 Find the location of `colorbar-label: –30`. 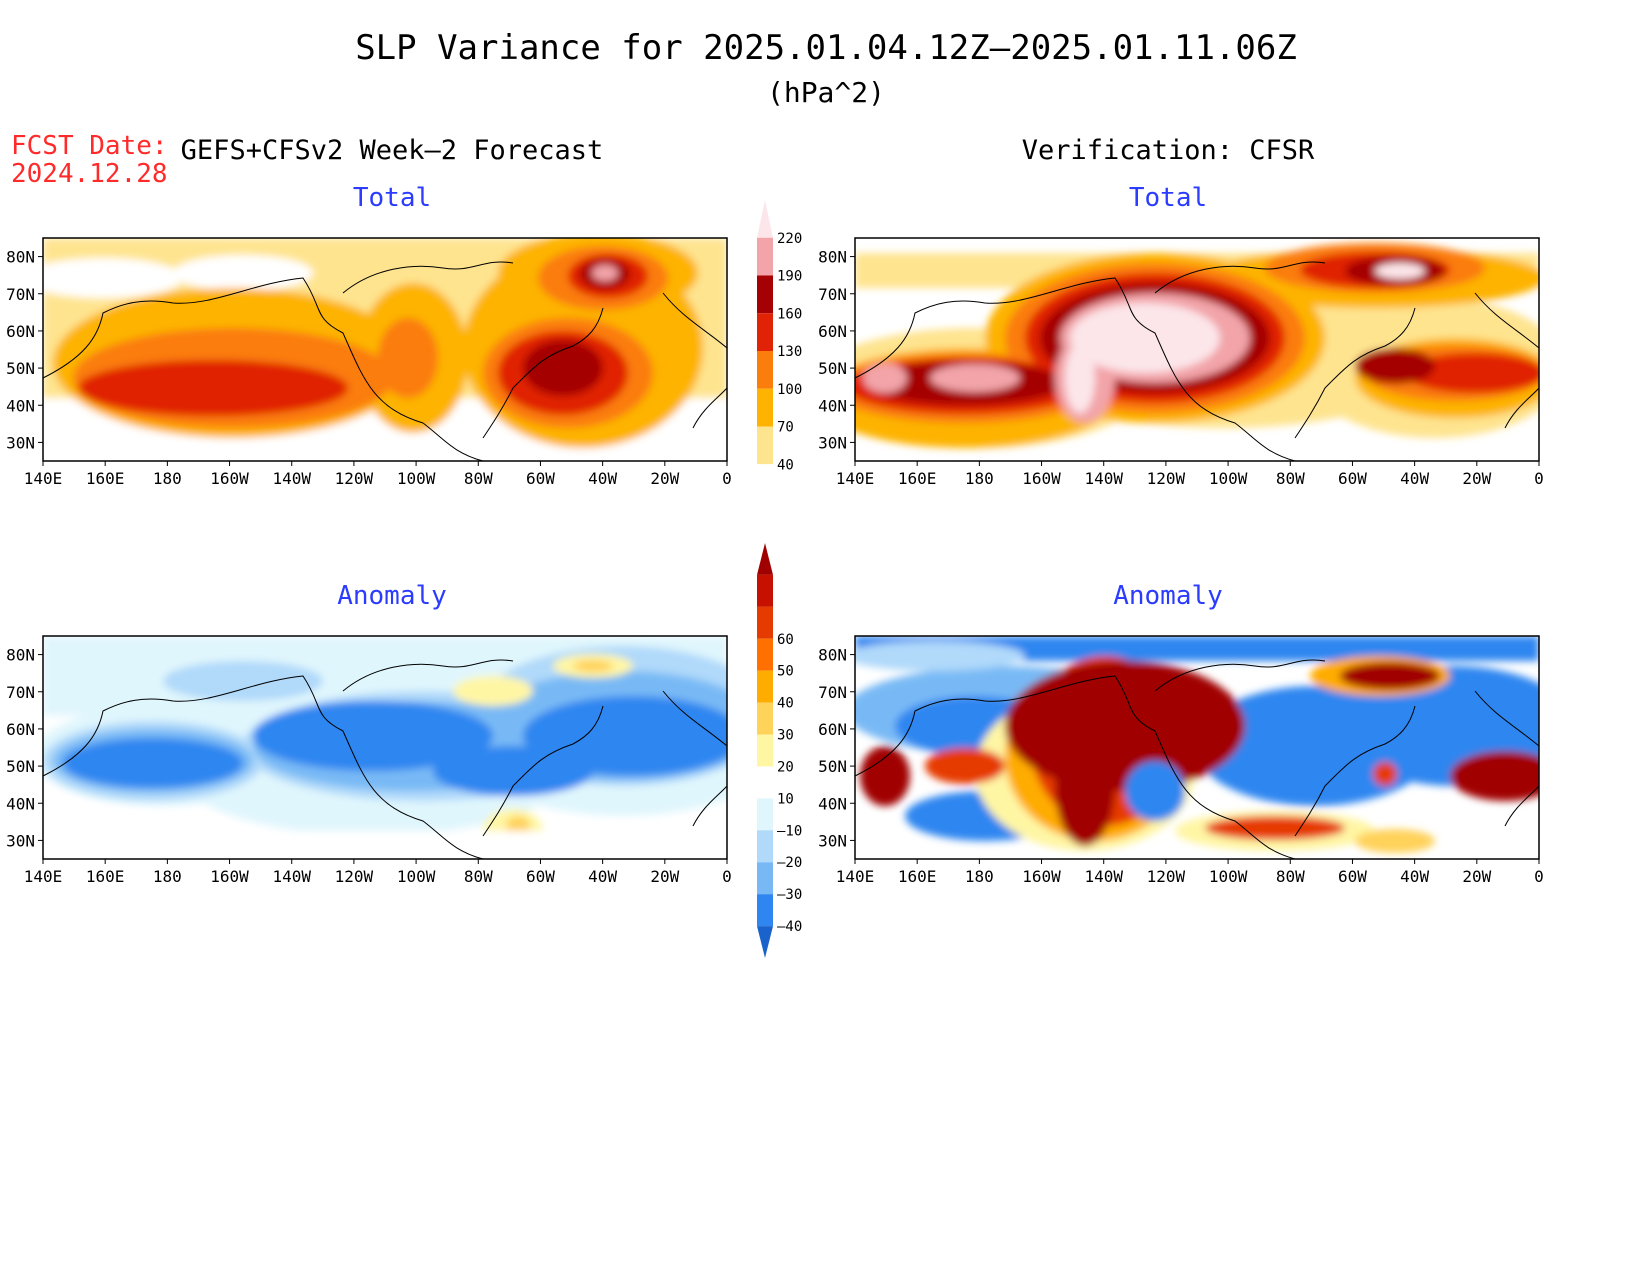

colorbar-label: –30 is located at coordinates (789, 895).